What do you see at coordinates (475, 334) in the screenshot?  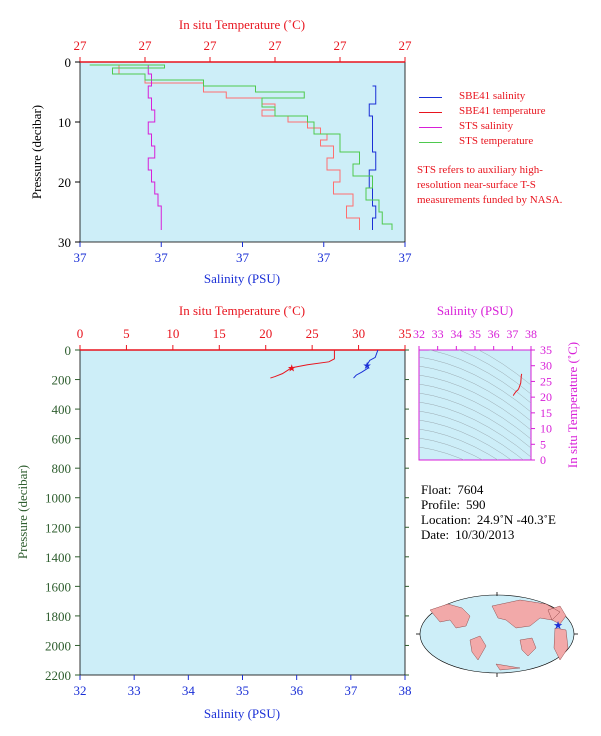 I see `ts-salinity-tick-label: 35` at bounding box center [475, 334].